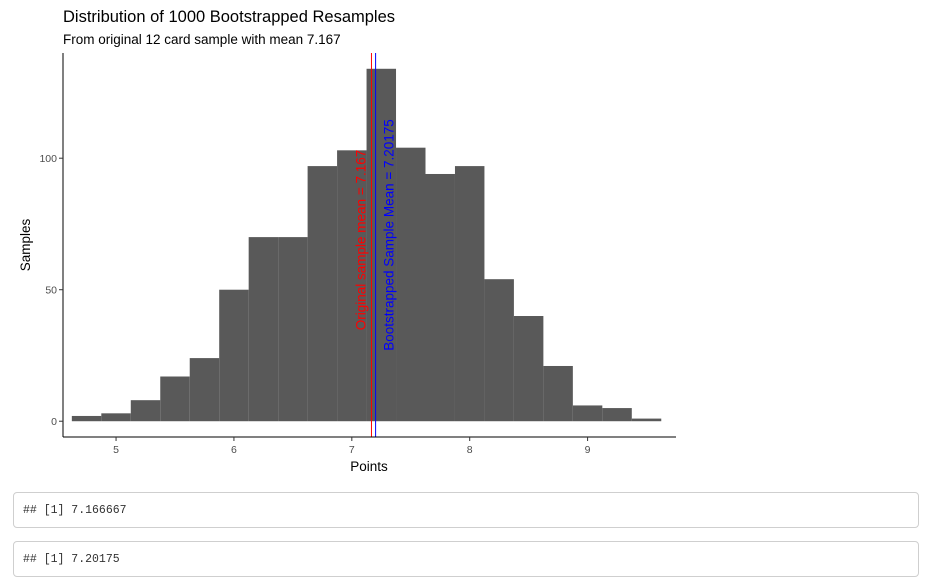 The image size is (934, 585). I want to click on x-tick-label-4: 9, so click(588, 450).